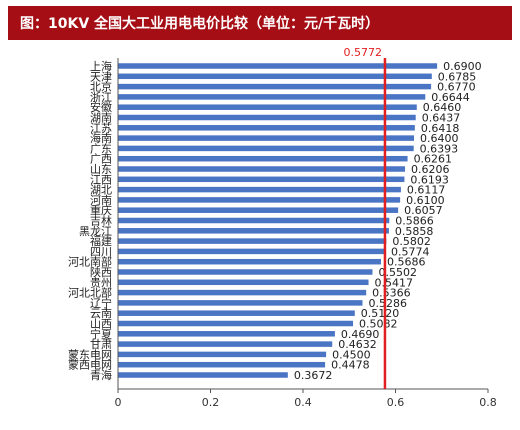  What do you see at coordinates (313, 375) in the screenshot?
I see `value-label: 0.3672` at bounding box center [313, 375].